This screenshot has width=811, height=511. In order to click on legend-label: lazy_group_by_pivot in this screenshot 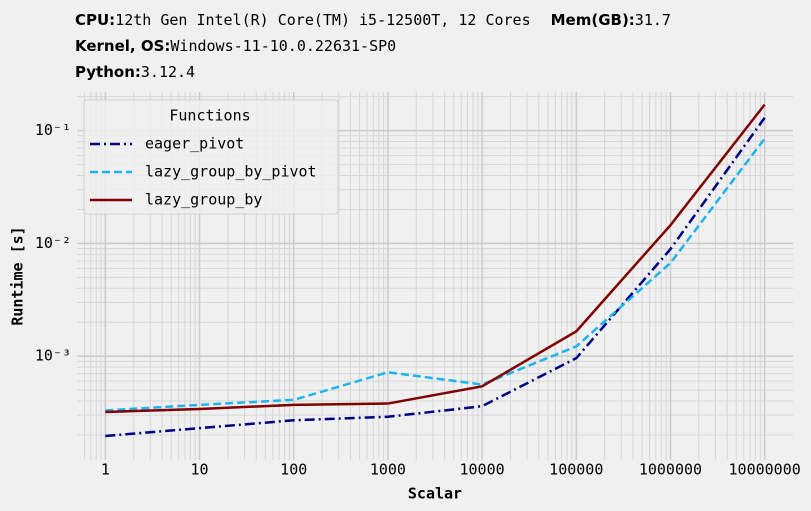, I will do `click(231, 172)`.